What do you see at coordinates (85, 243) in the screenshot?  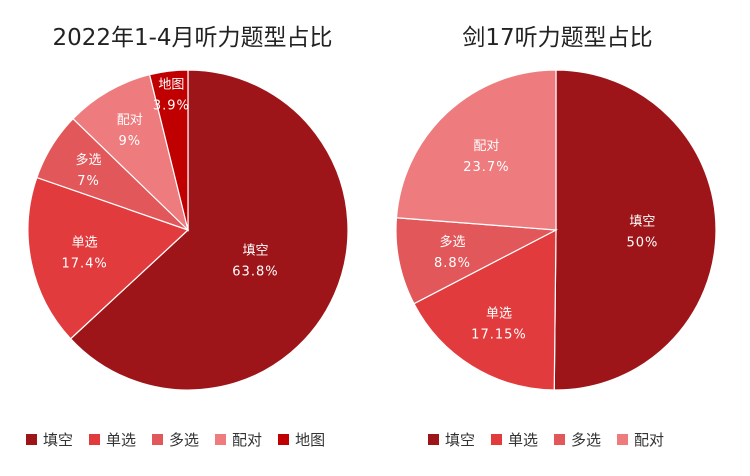 I see `pie-1-slice-1-label: 单选` at bounding box center [85, 243].